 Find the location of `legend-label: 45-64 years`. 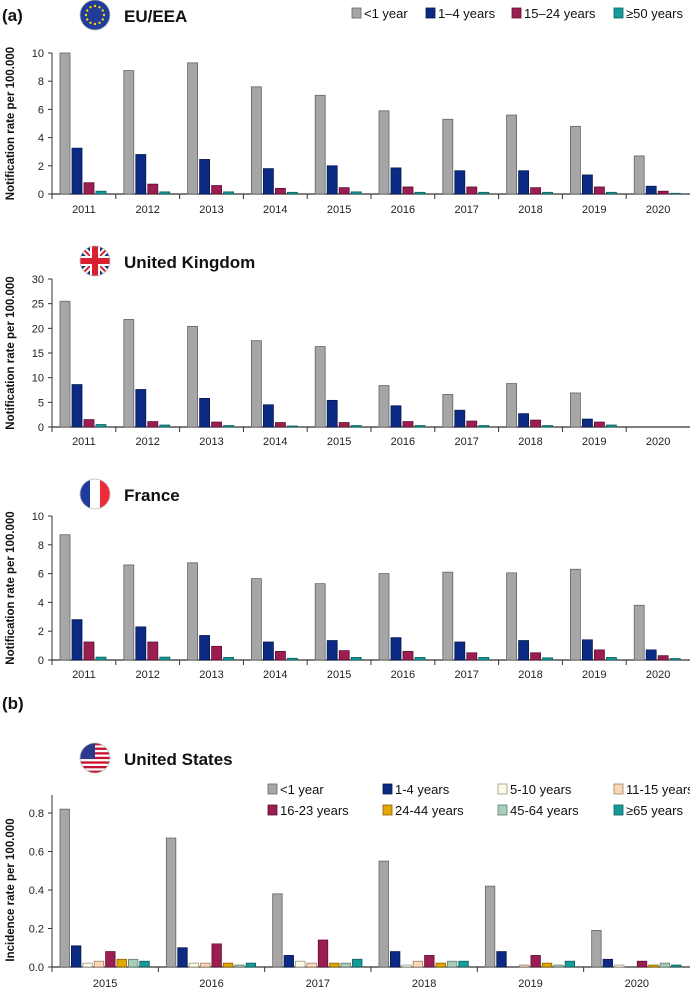

legend-label: 45-64 years is located at coordinates (544, 810).